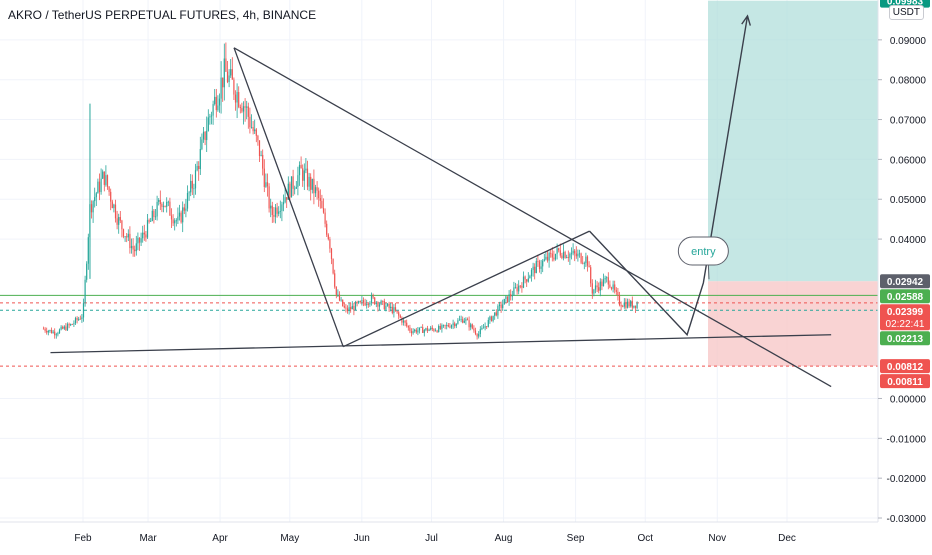 Image resolution: width=932 pixels, height=555 pixels. I want to click on currency-button: USDT, so click(906, 12).